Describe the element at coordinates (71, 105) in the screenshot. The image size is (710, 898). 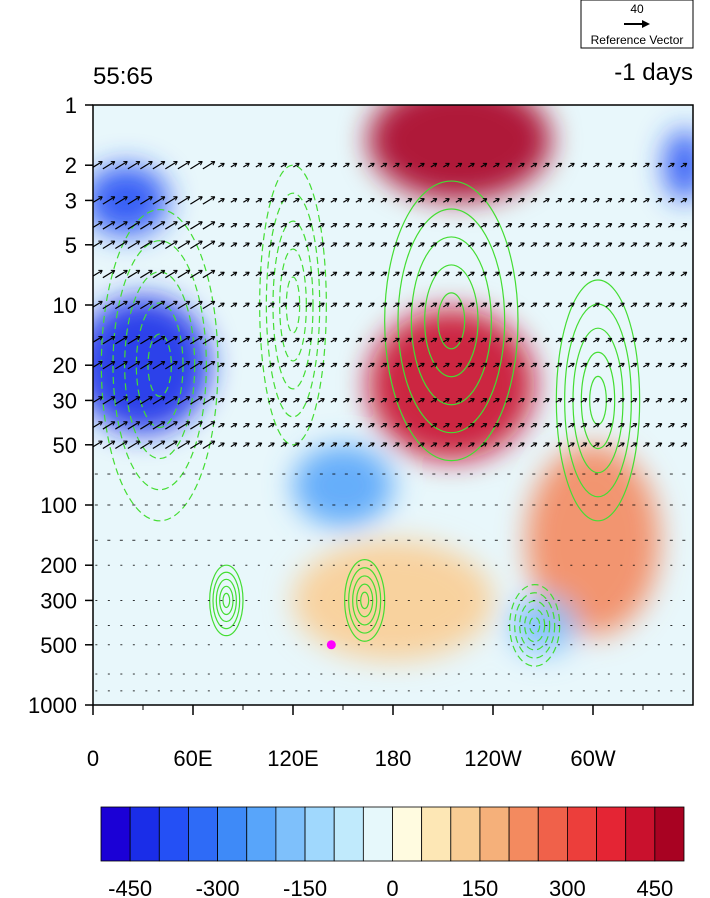
I see `y-tick-label: 1` at that location.